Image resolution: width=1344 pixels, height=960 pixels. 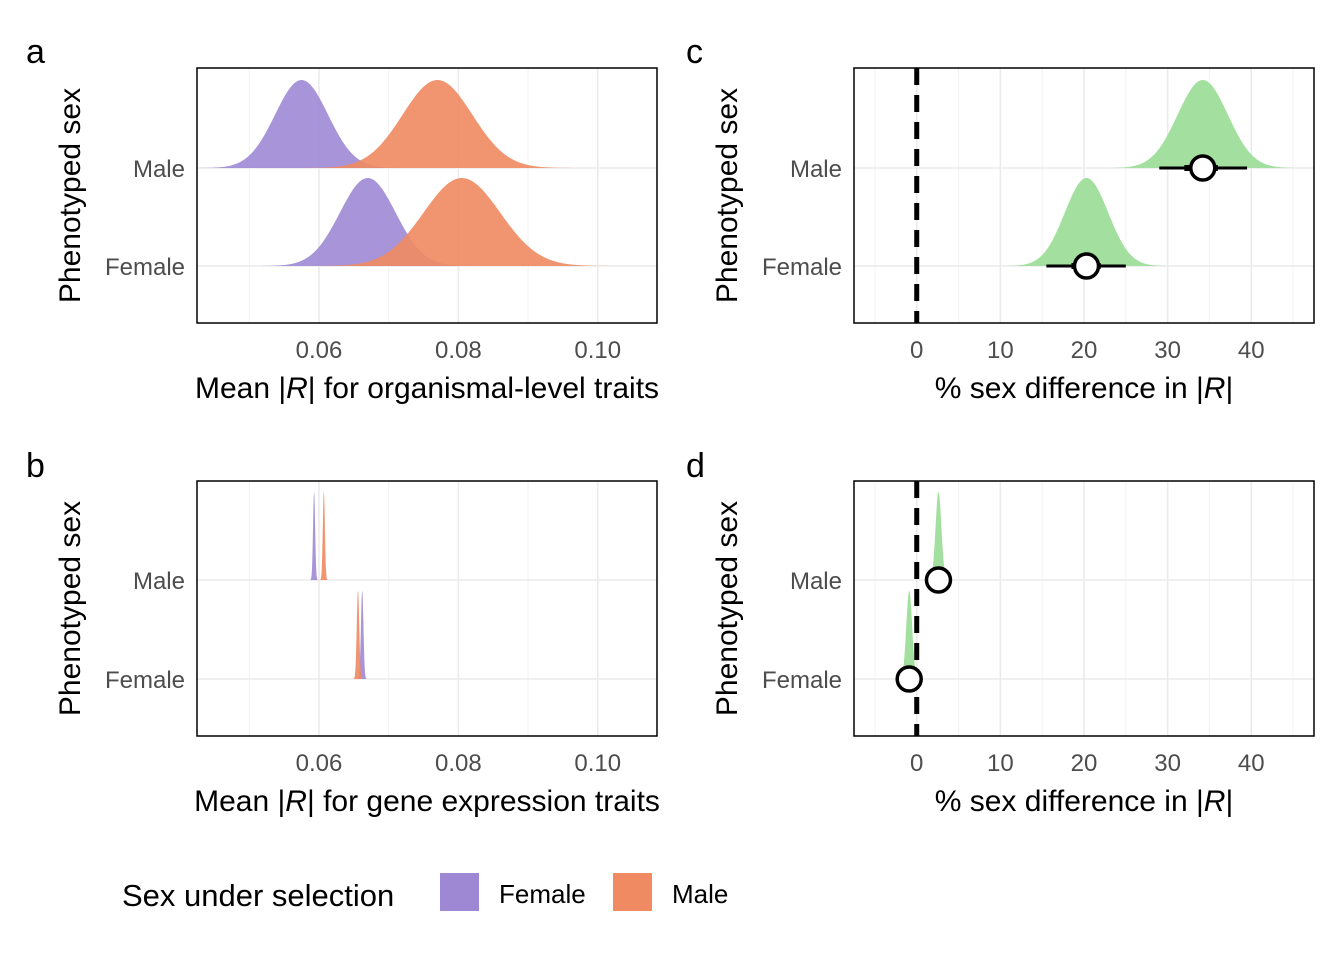 What do you see at coordinates (695, 466) in the screenshot?
I see `panel-letter: d` at bounding box center [695, 466].